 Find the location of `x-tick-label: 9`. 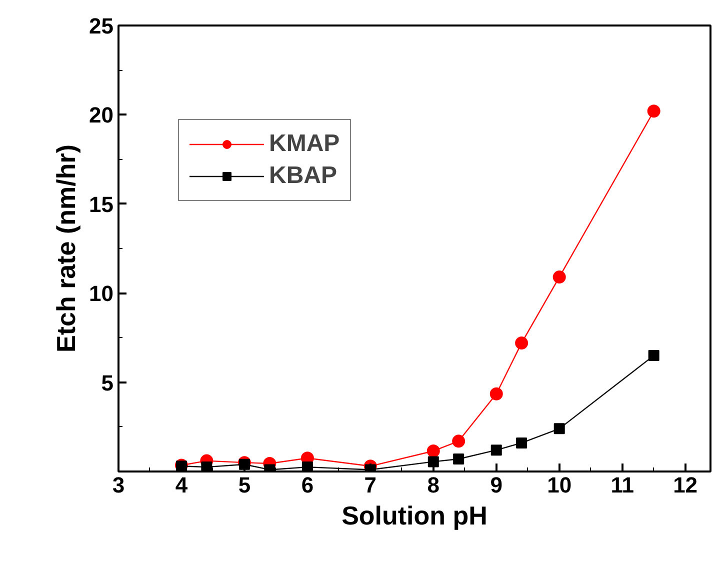

x-tick-label: 9 is located at coordinates (496, 485).